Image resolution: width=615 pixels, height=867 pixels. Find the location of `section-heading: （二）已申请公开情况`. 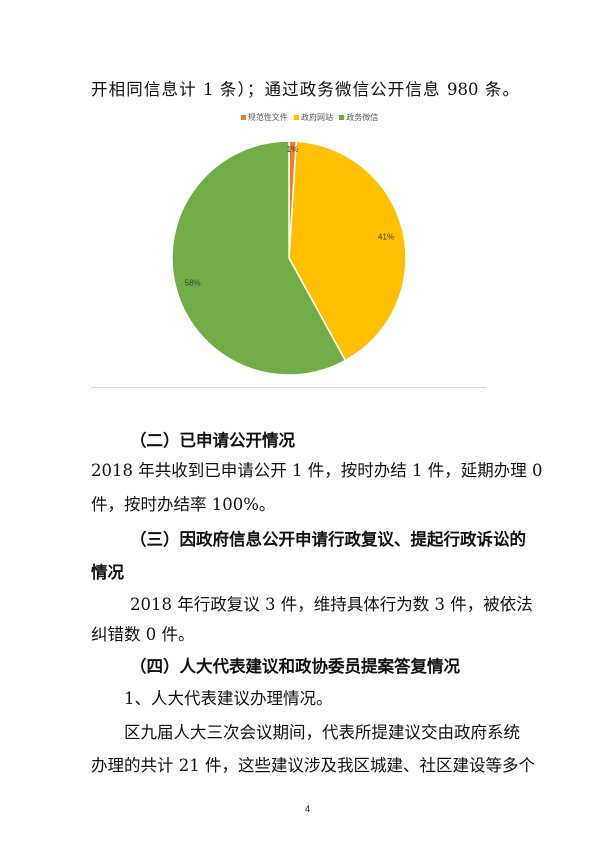

section-heading: （二）已申请公开情况 is located at coordinates (212, 440).